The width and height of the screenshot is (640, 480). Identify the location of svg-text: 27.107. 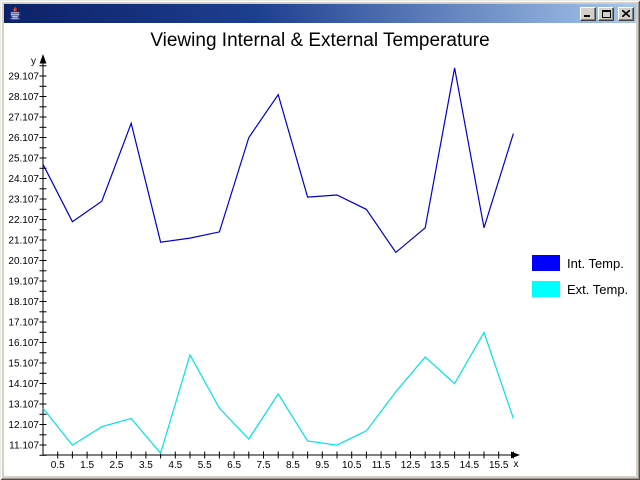
(23, 118).